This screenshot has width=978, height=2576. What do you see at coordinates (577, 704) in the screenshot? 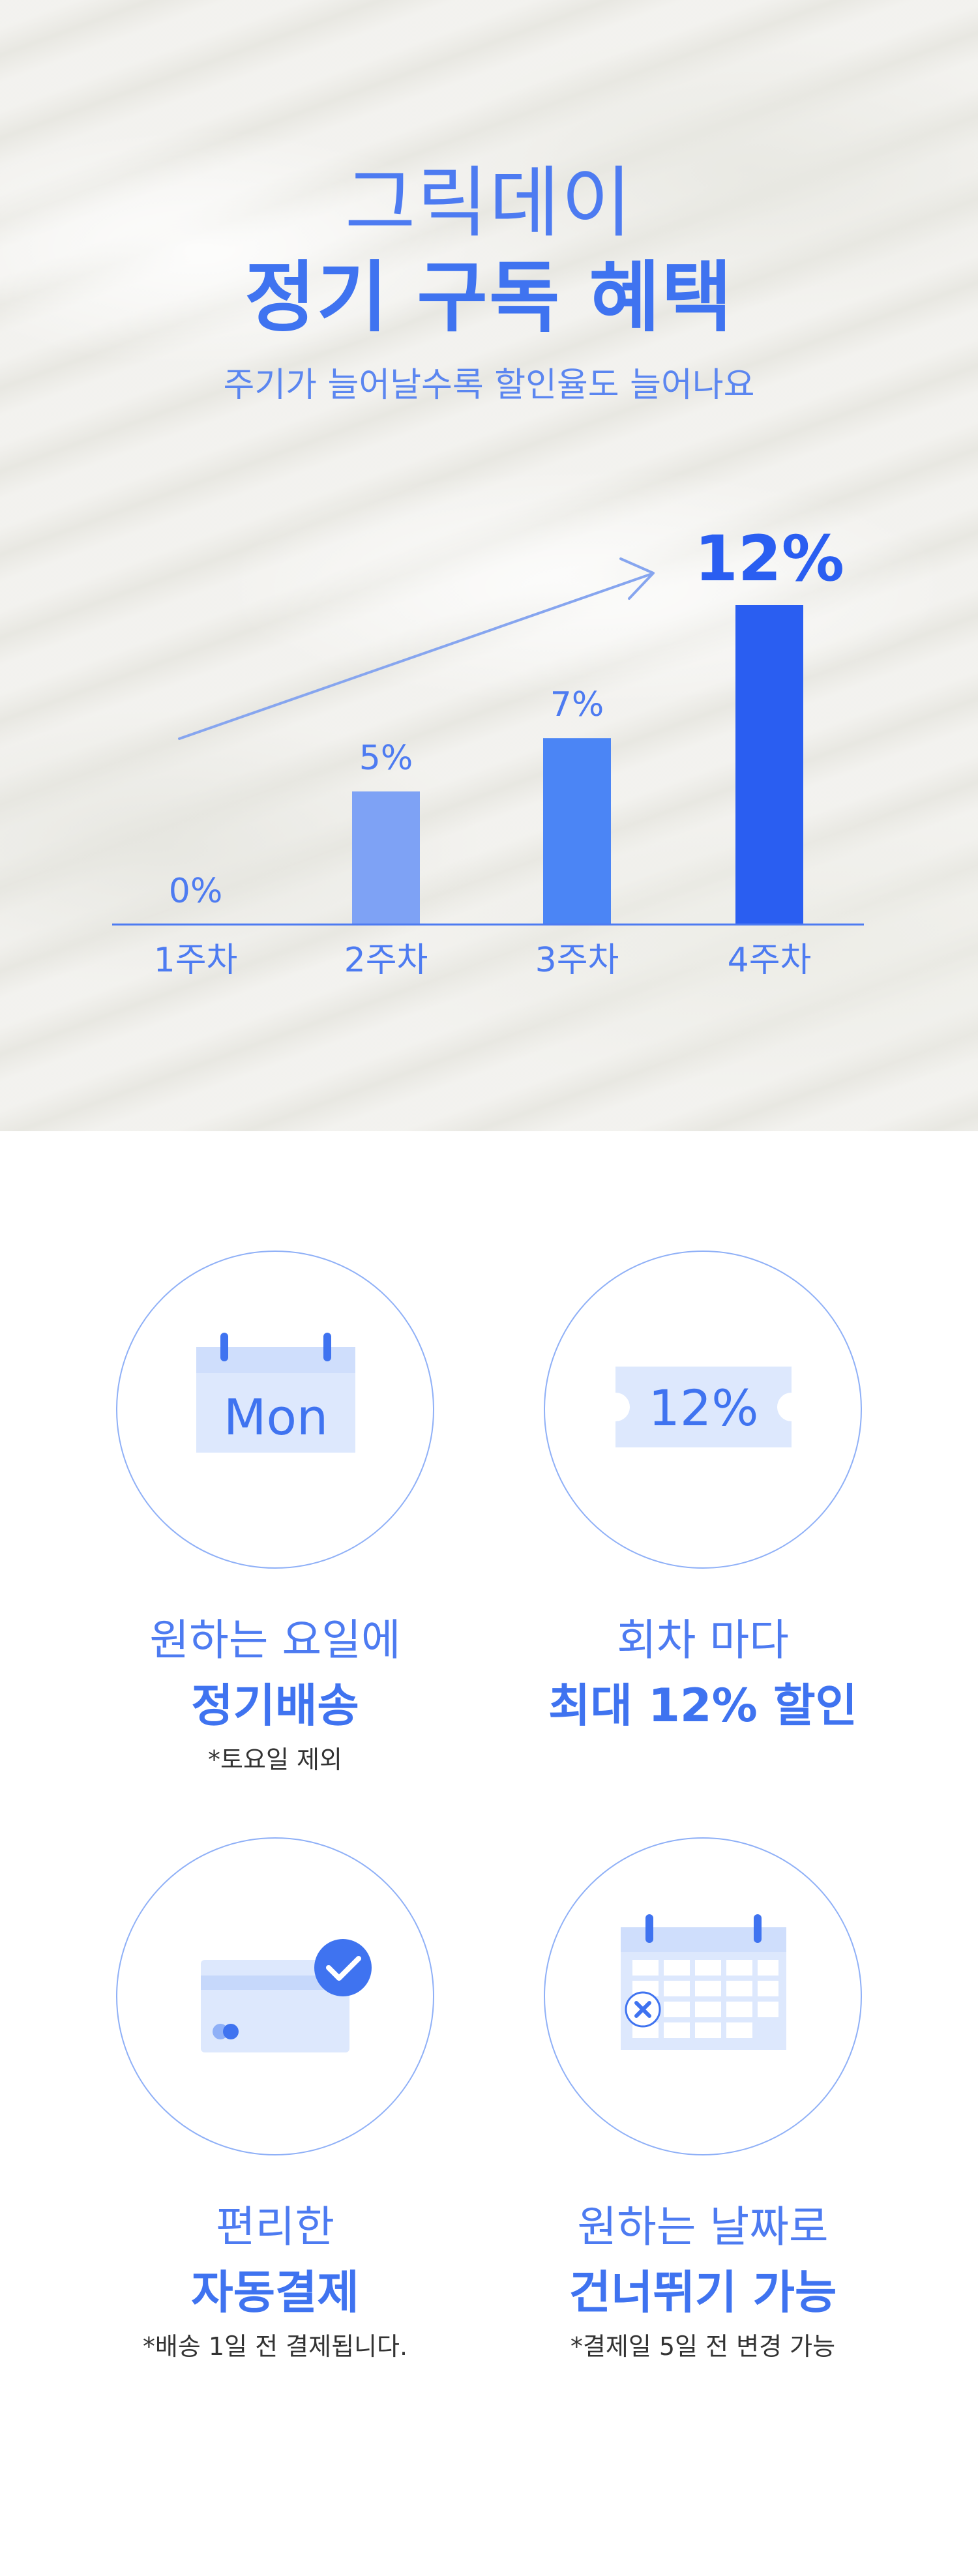
I see `bar-value-label-3: 7%` at bounding box center [577, 704].